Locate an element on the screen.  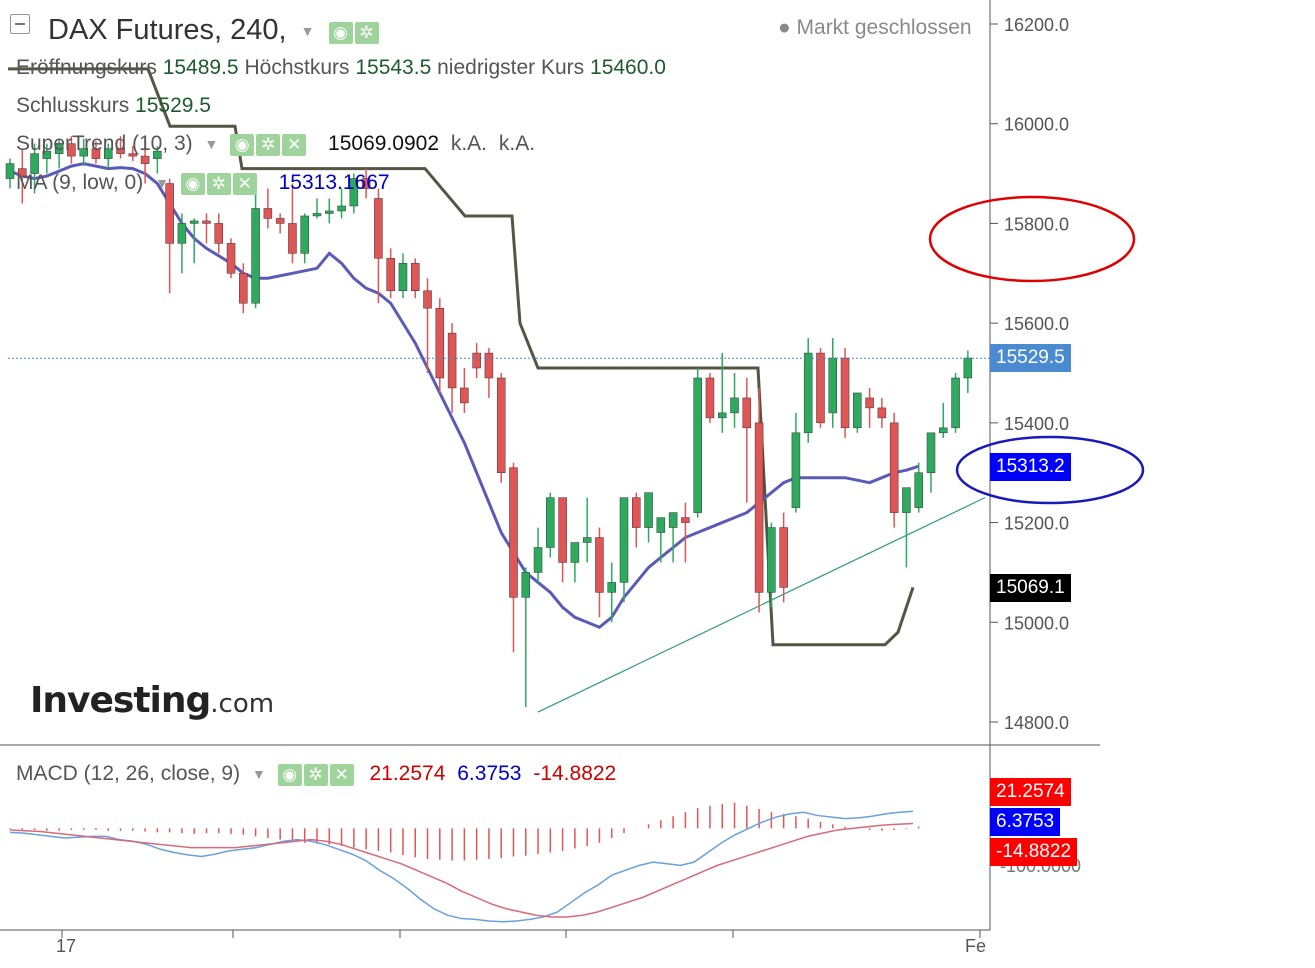
macd-tag-1: 21.2574 is located at coordinates (1030, 792).